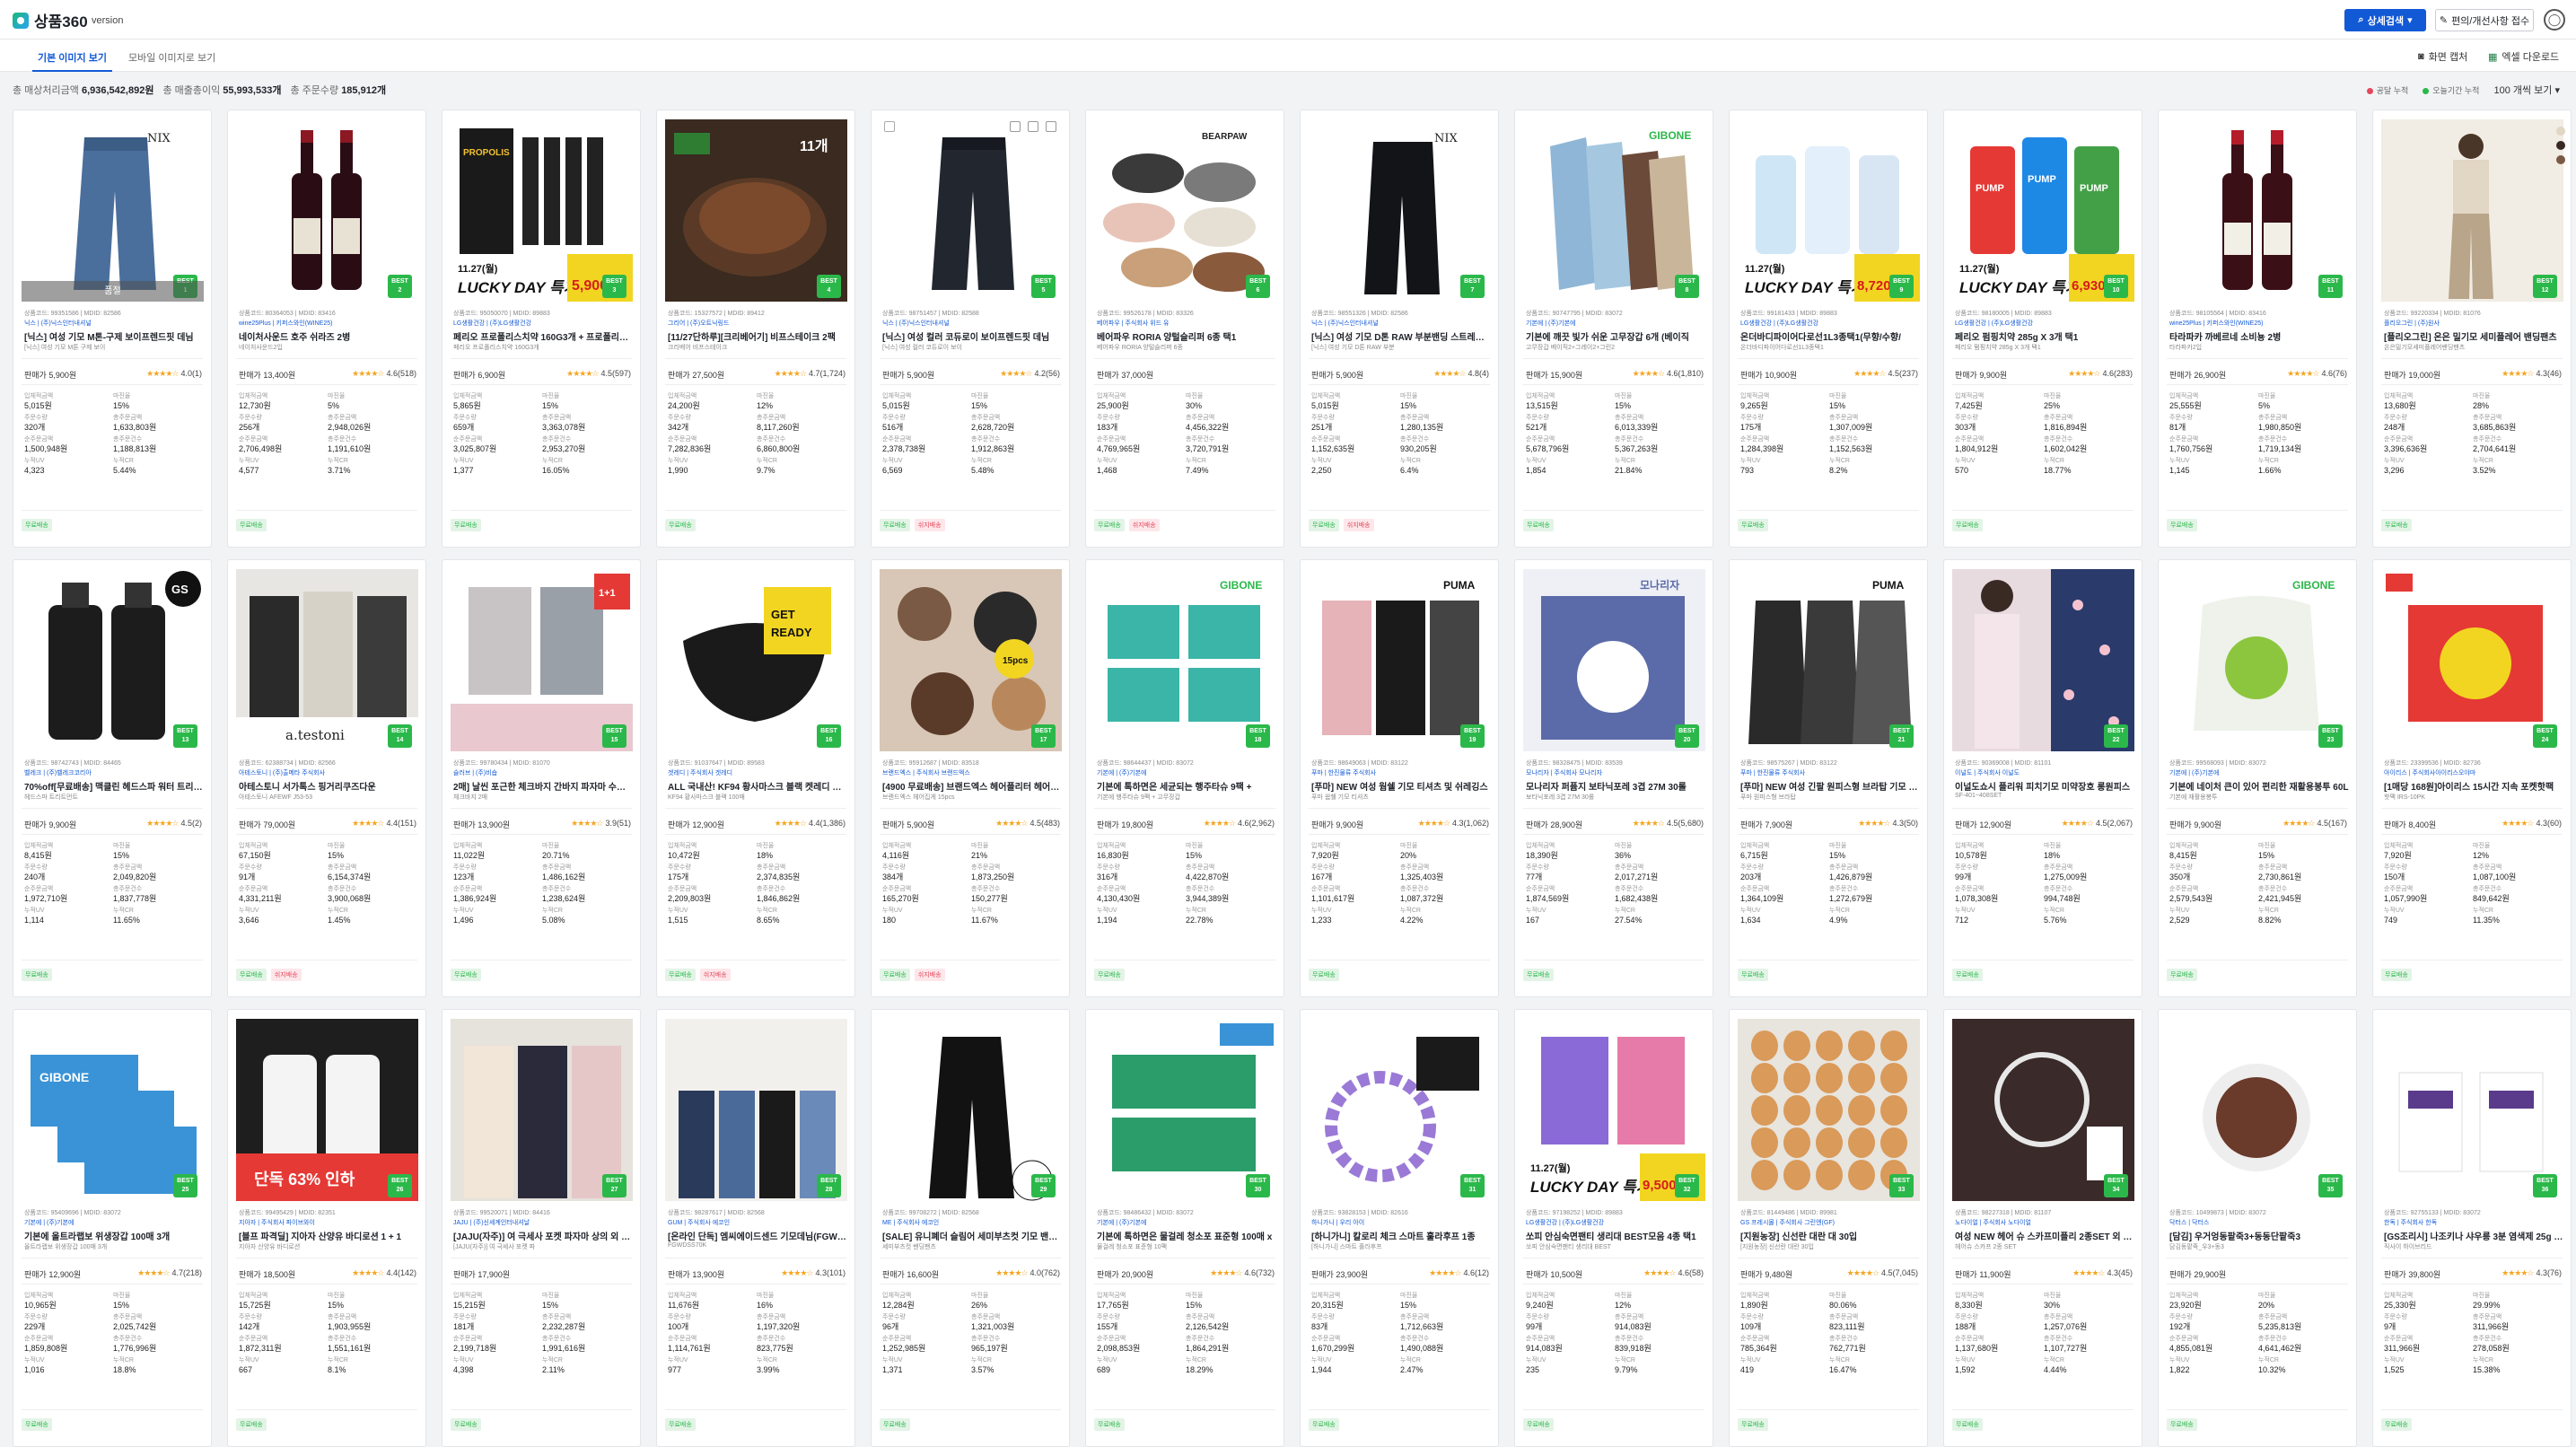 Image resolution: width=2576 pixels, height=1447 pixels. I want to click on product-image: BEST 11, so click(2258, 210).